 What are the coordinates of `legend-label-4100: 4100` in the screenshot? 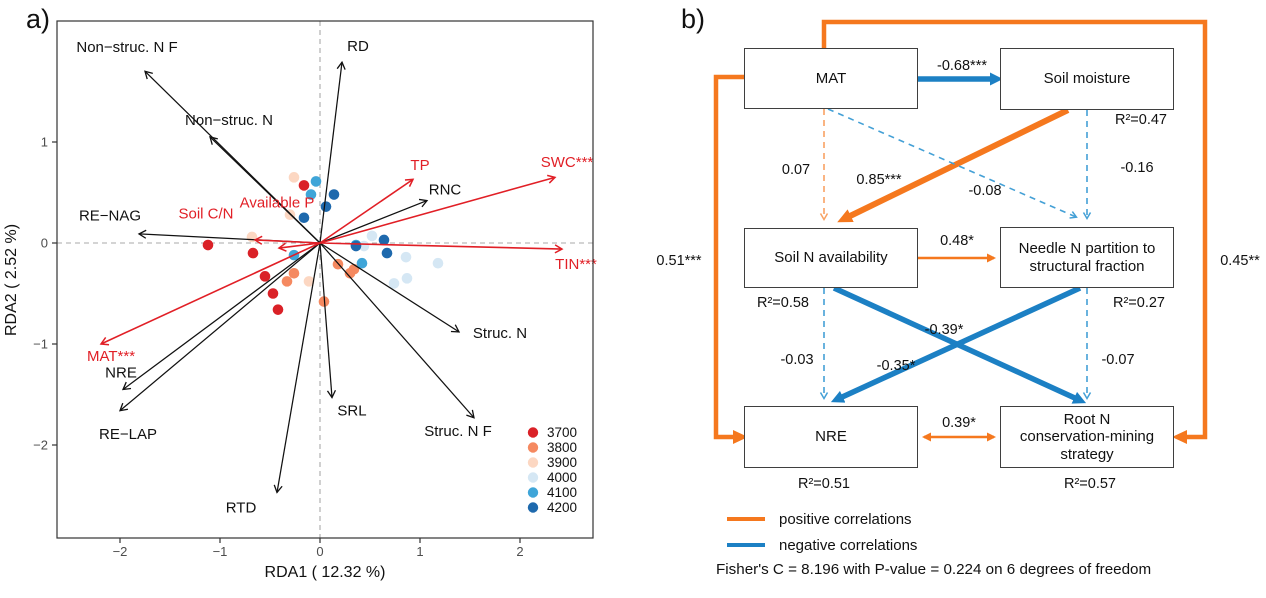 It's located at (562, 492).